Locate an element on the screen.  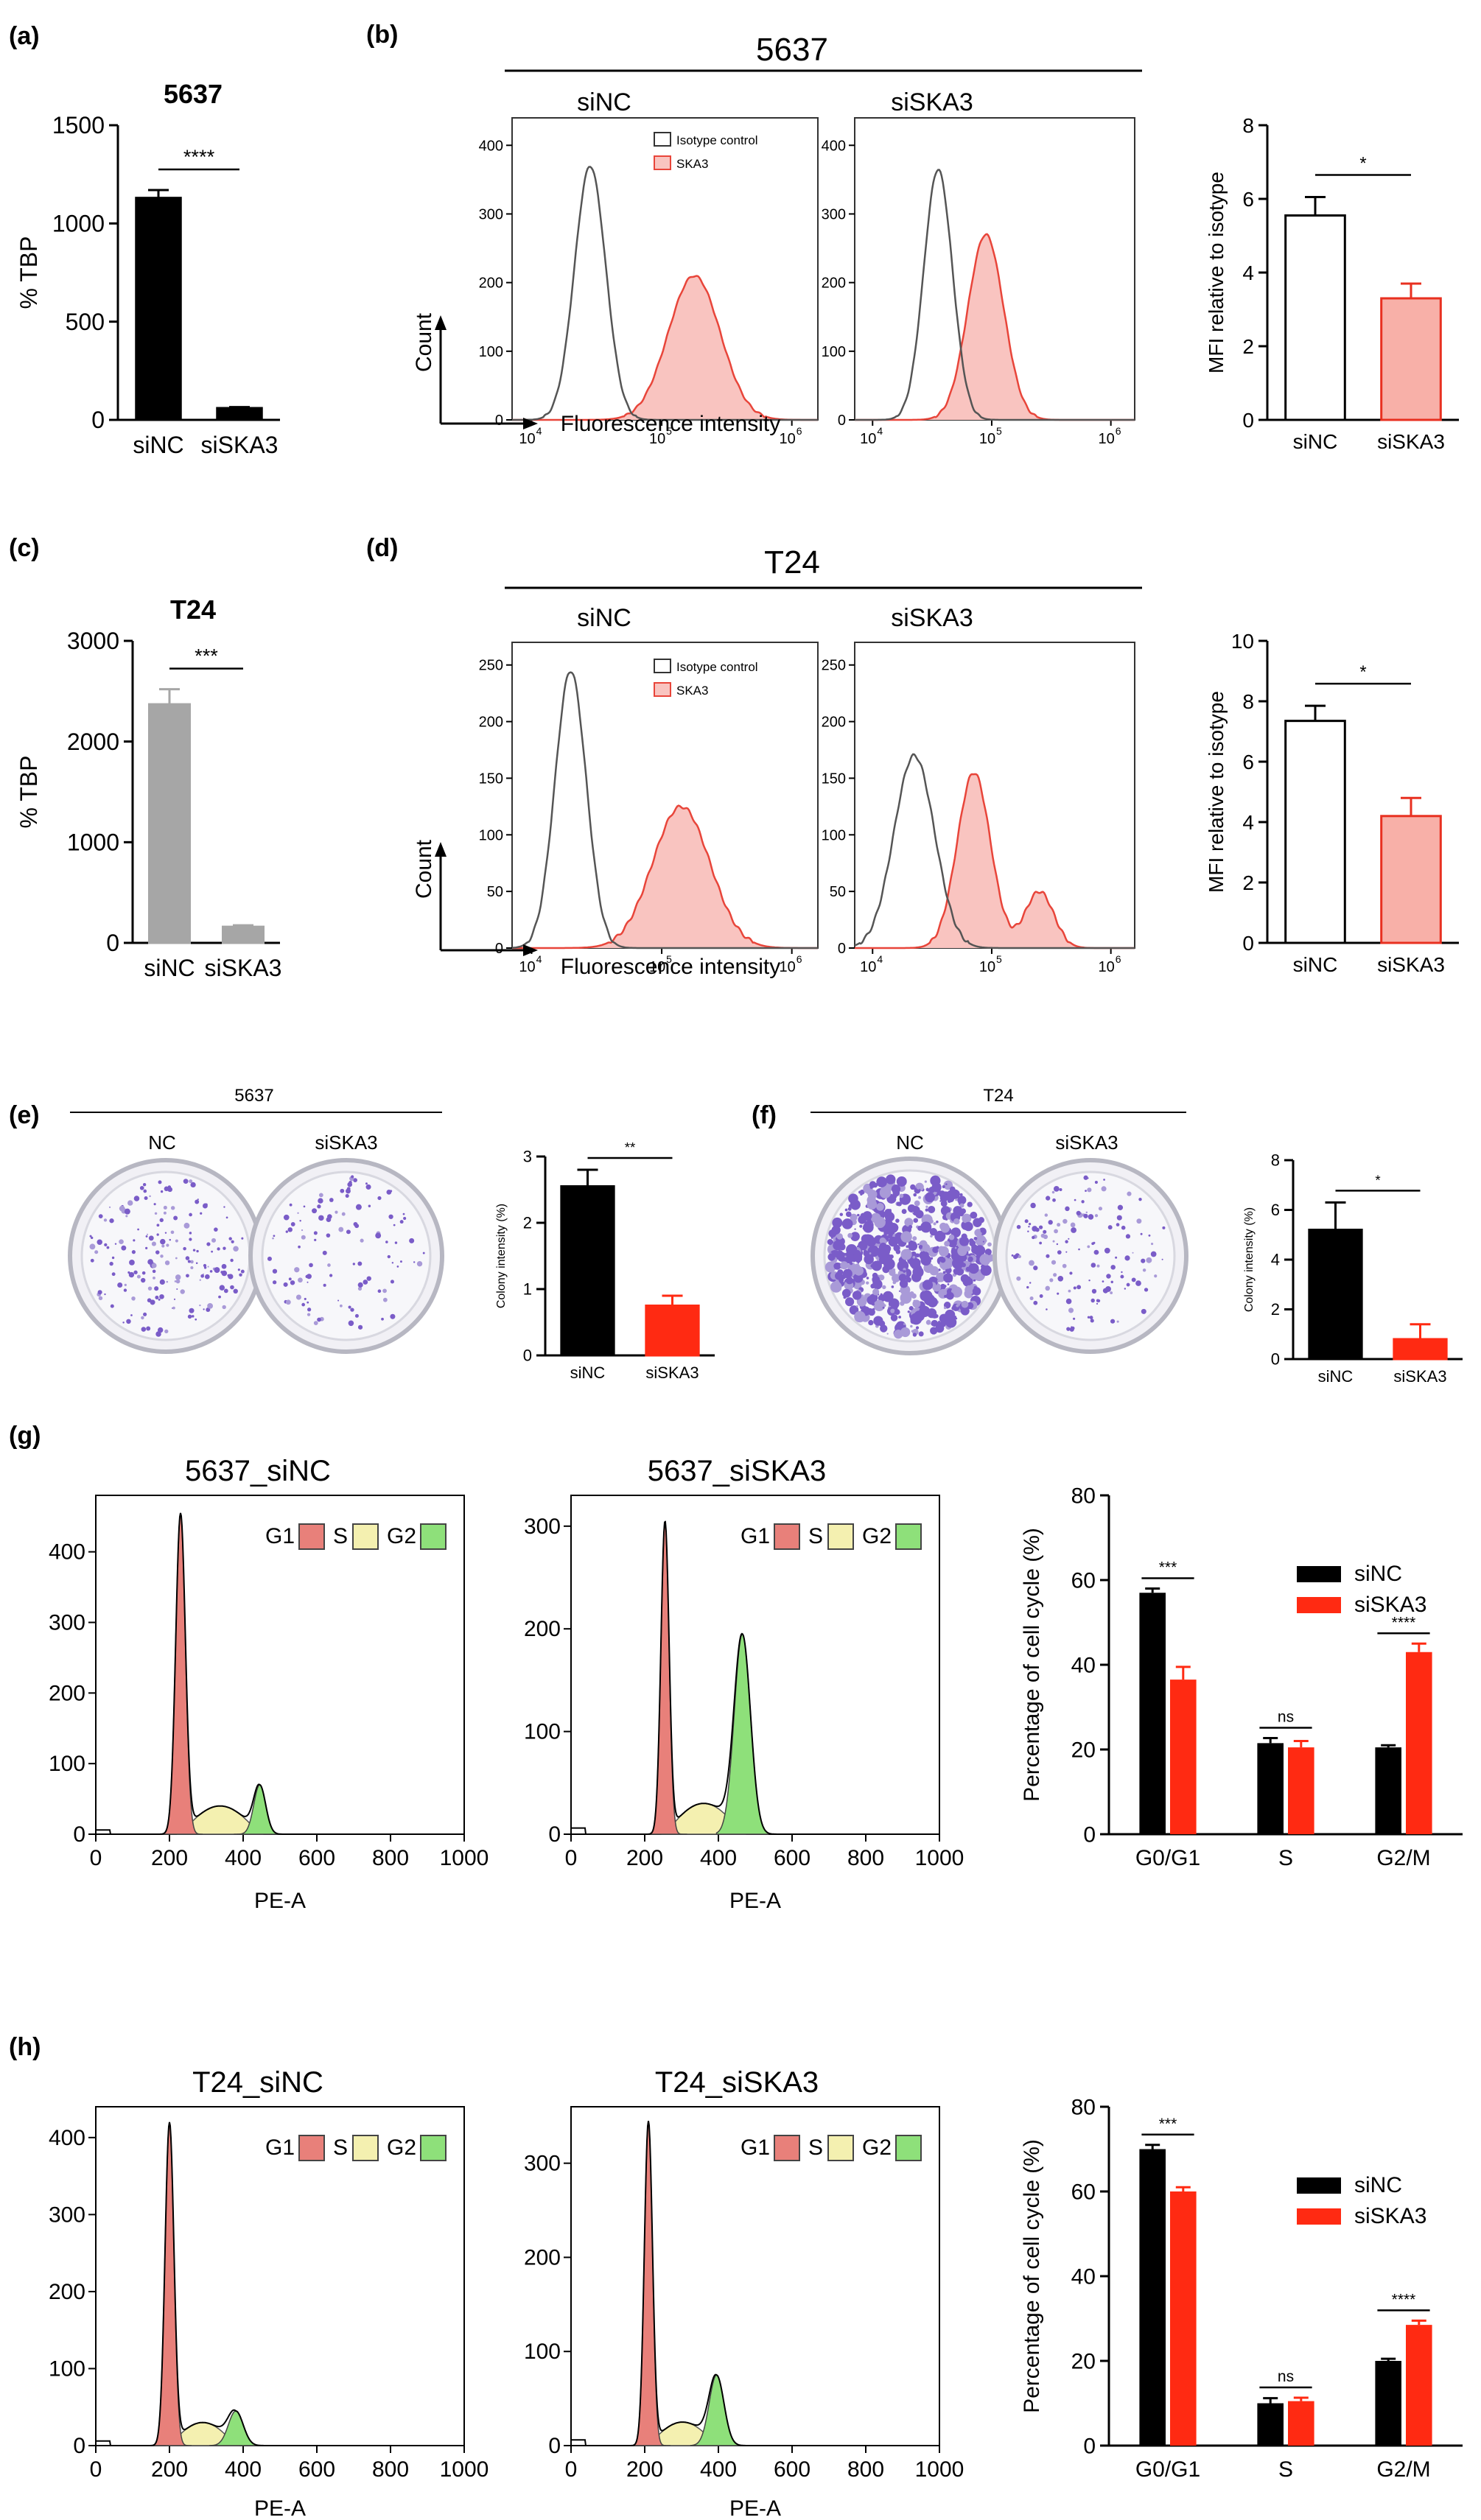
panel-g-left-xtick-label: 600 is located at coordinates (316, 1858).